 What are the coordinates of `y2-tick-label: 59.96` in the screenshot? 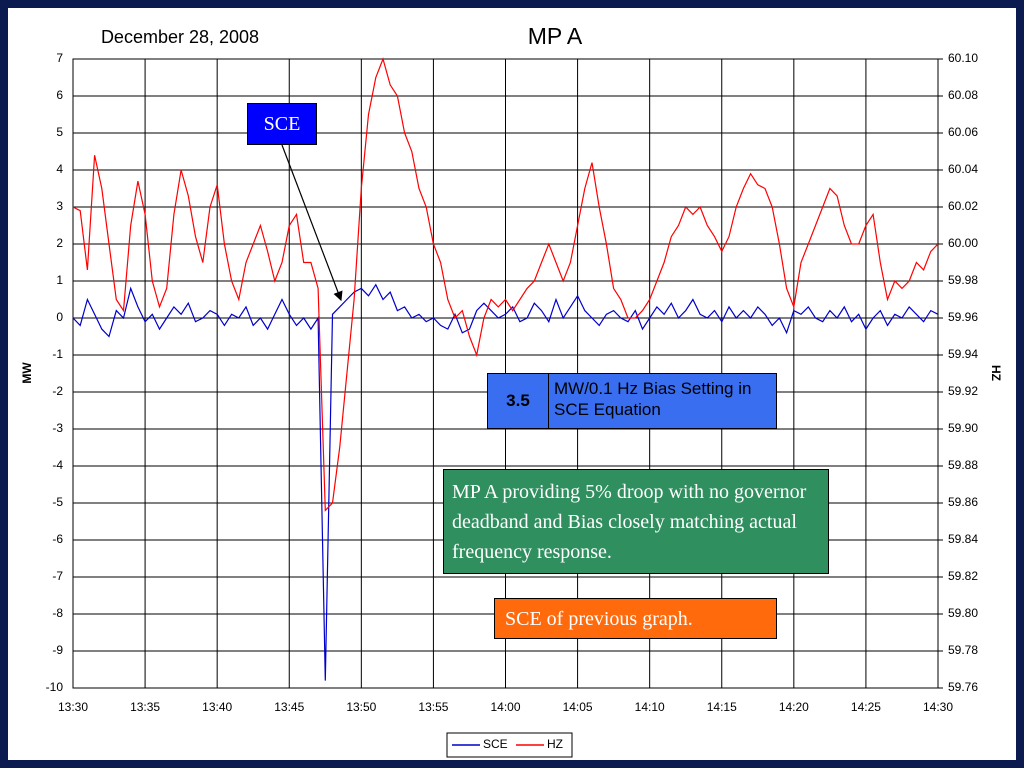 It's located at (963, 317).